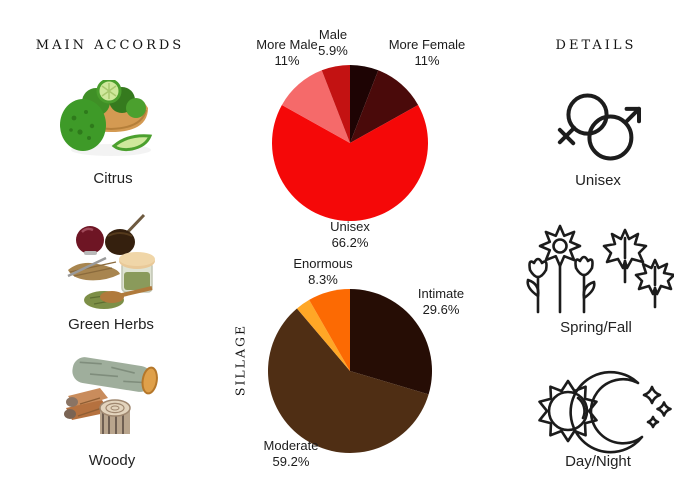 The height and width of the screenshot is (500, 700). I want to click on gender-label-more-male: More Male 11%, so click(287, 52).